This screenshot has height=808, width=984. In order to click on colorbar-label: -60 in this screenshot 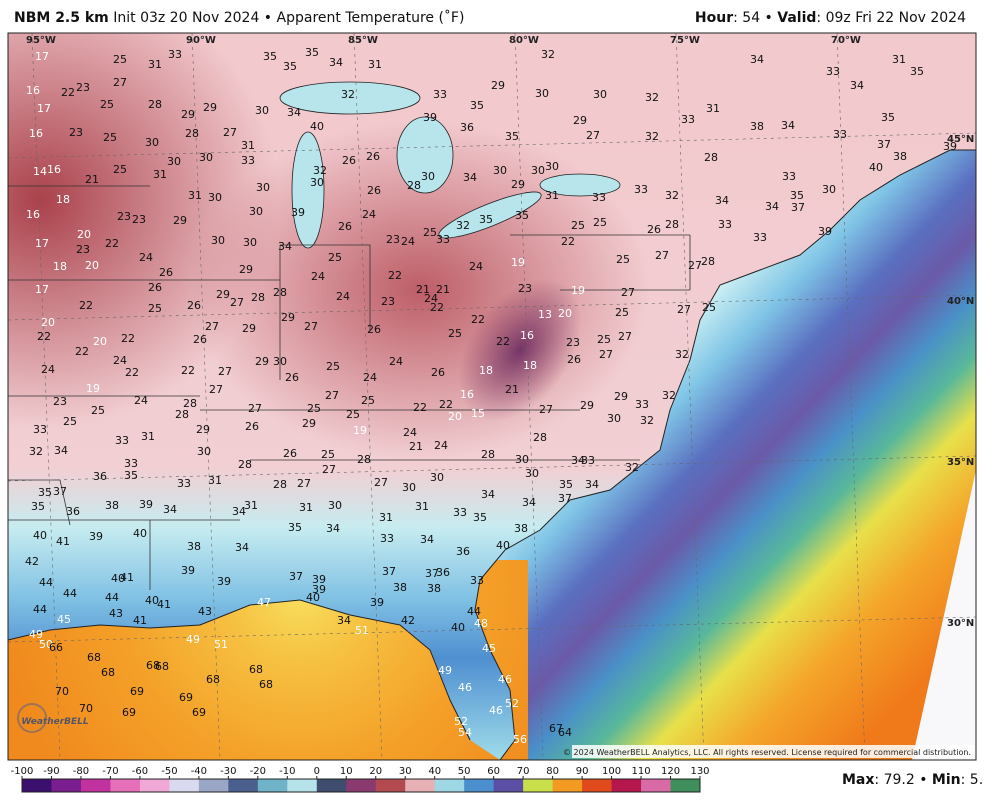, I will do `click(140, 771)`.